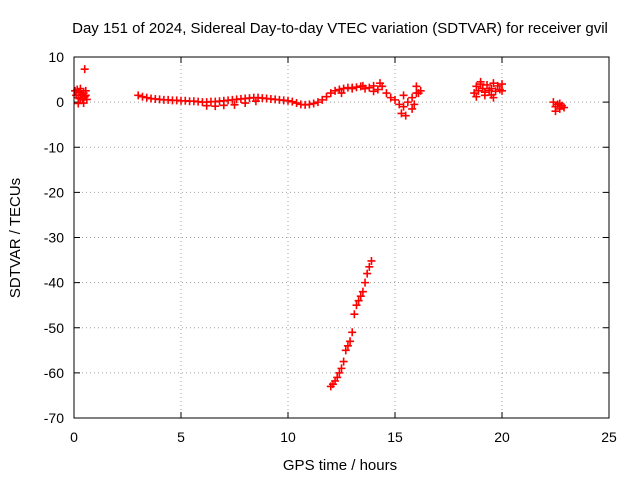 The height and width of the screenshot is (480, 640). What do you see at coordinates (15, 238) in the screenshot?
I see `y-axis-label: SDTVAR / TECUs` at bounding box center [15, 238].